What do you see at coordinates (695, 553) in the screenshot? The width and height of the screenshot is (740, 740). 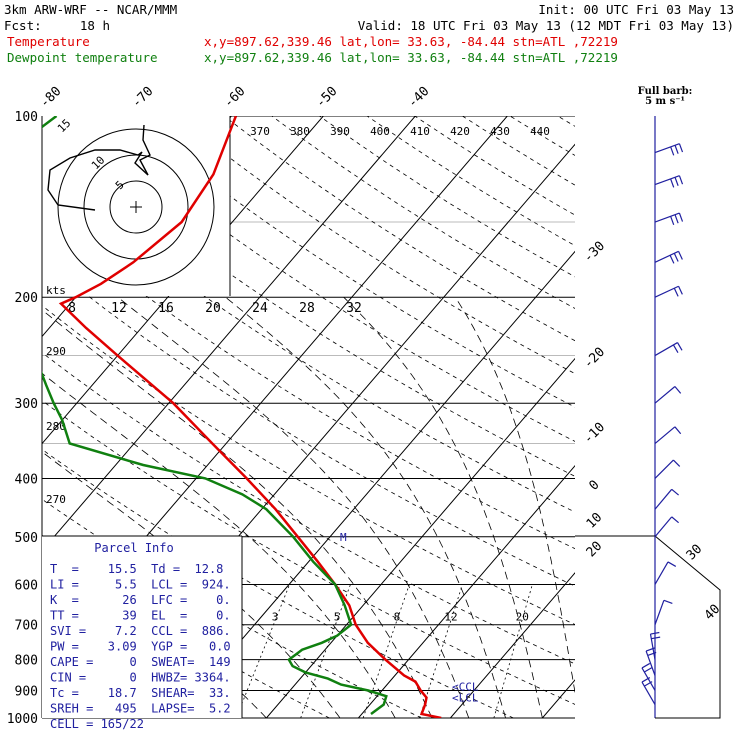 I see `isotherm-label: 30` at bounding box center [695, 553].